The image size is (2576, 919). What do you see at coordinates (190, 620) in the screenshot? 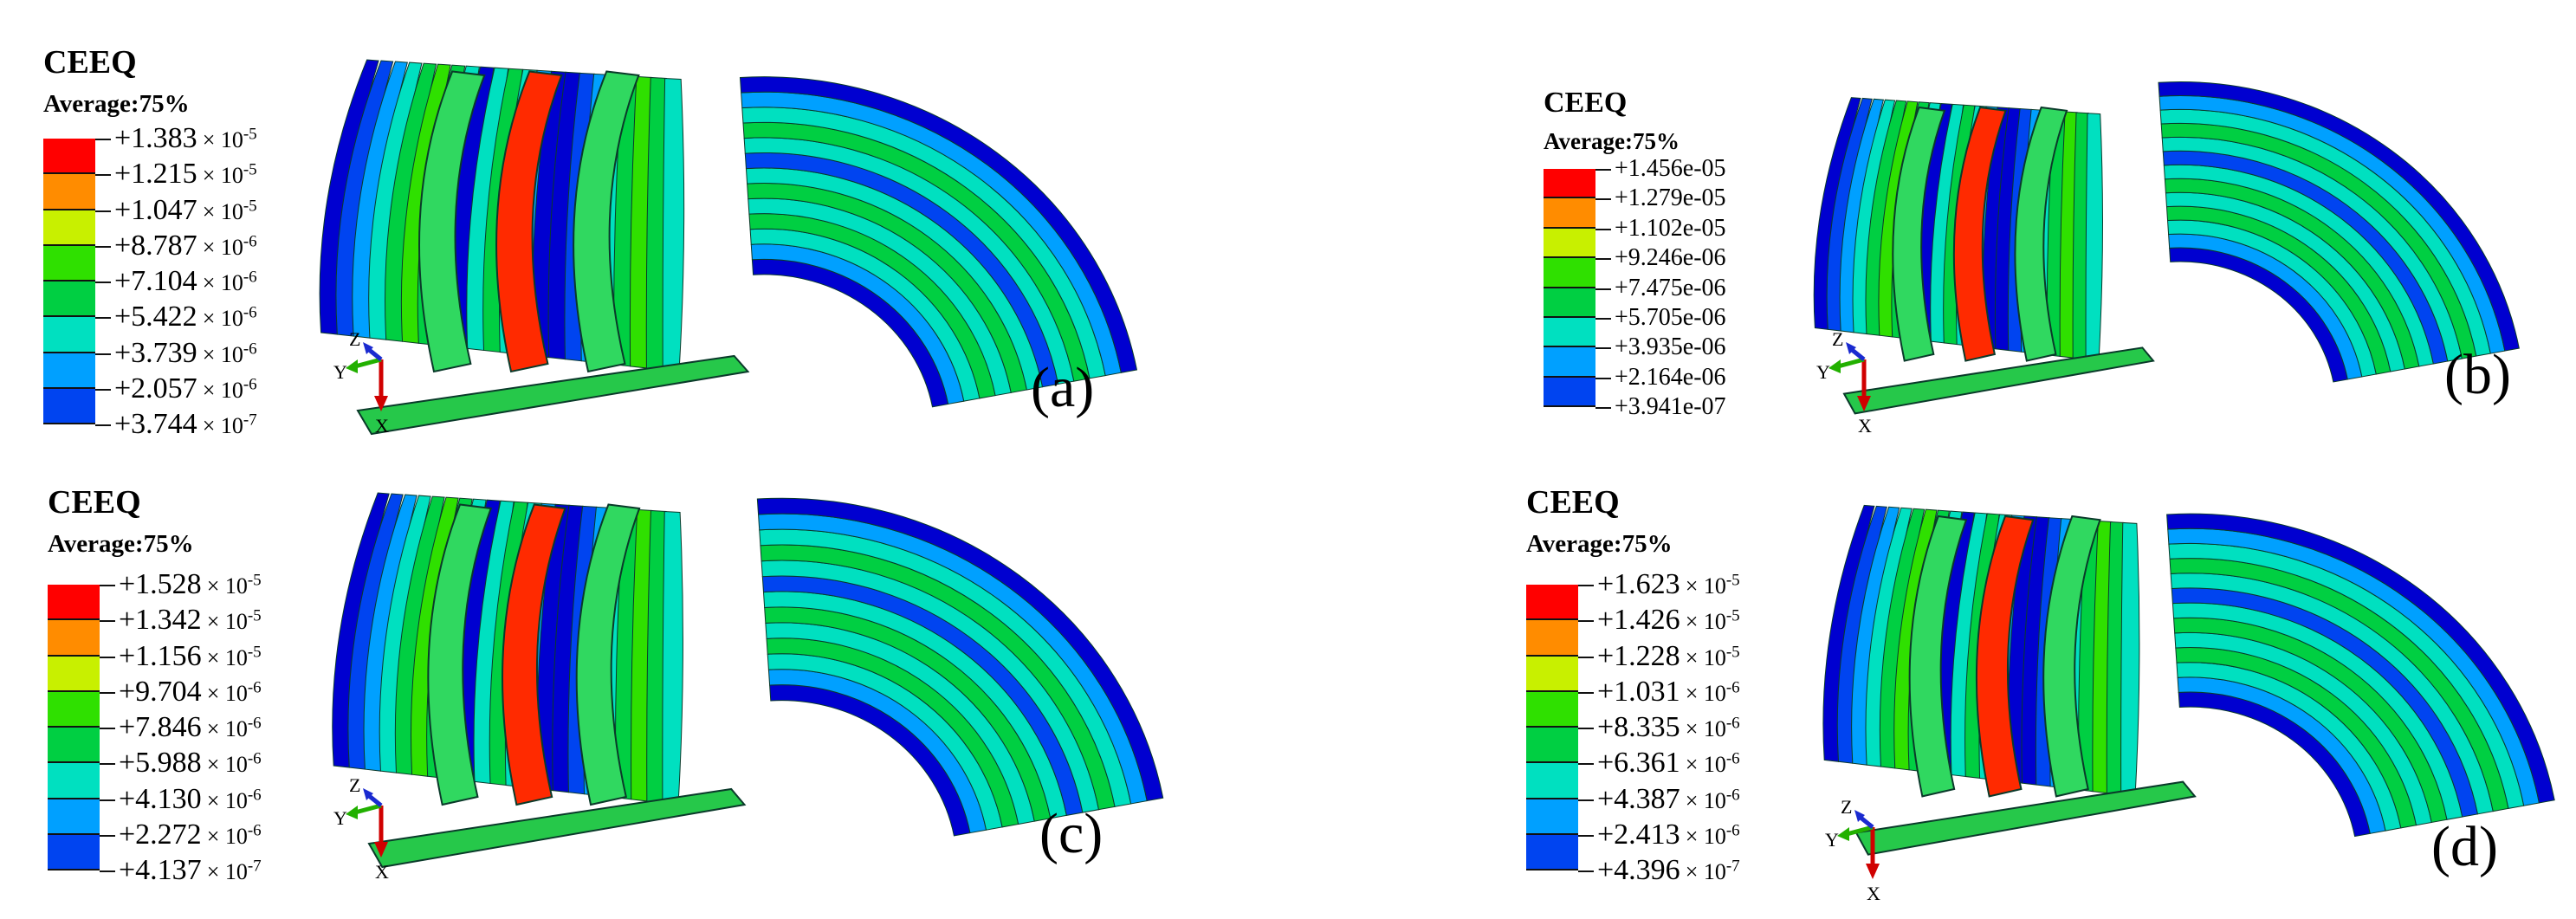
I see `legend-value: +1.342 × 10-5` at bounding box center [190, 620].